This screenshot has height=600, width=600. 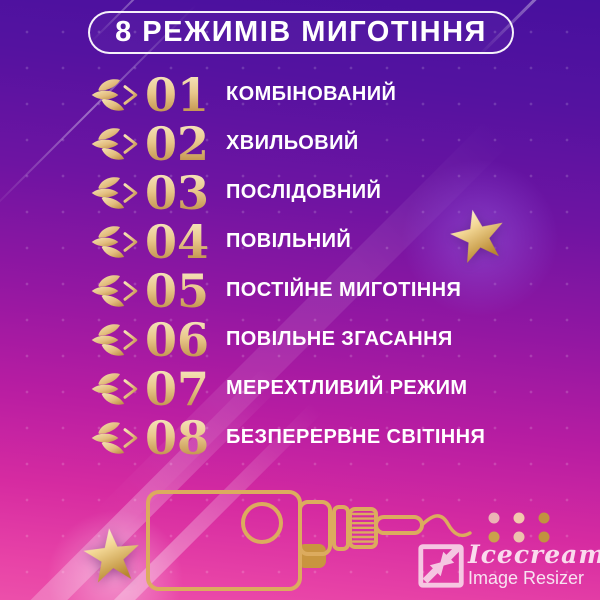 I want to click on mode-row: 07 МЕРЕХТЛИВИЙ РЕЖИМ, so click(x=325, y=388).